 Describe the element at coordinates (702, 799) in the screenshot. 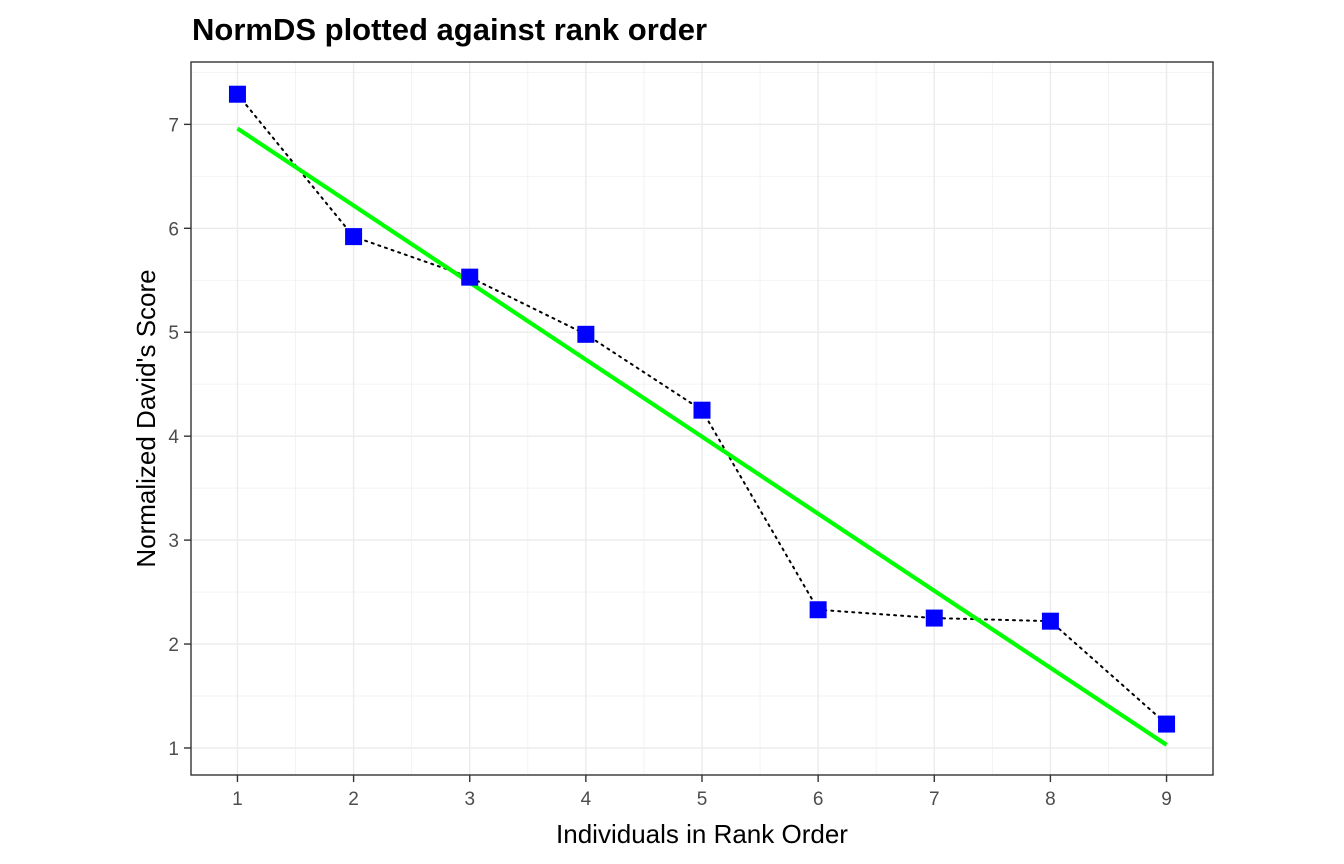

I see `x-tick-label: 5` at that location.